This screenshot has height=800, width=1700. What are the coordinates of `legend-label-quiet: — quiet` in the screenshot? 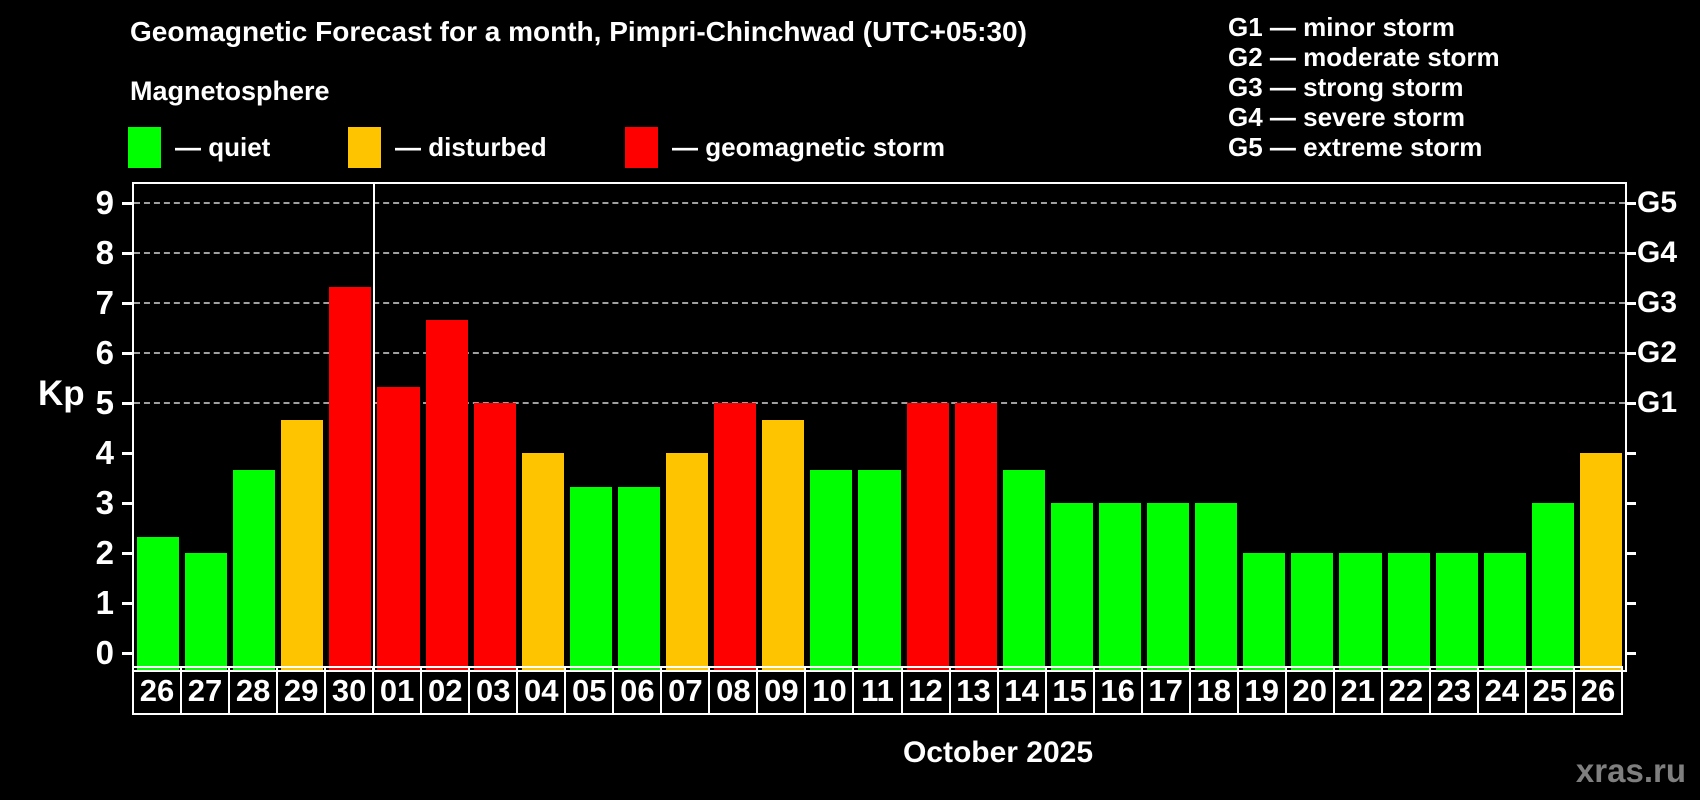 It's located at (223, 146).